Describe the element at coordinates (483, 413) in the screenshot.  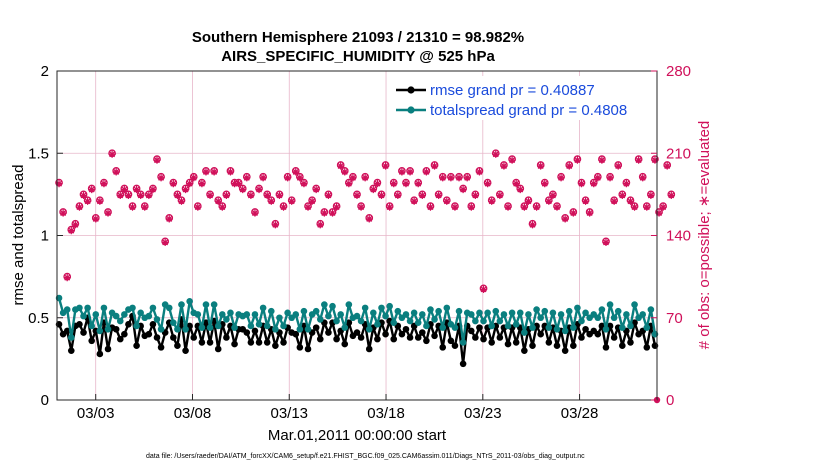
I see `x-tick-label: 03/23` at that location.